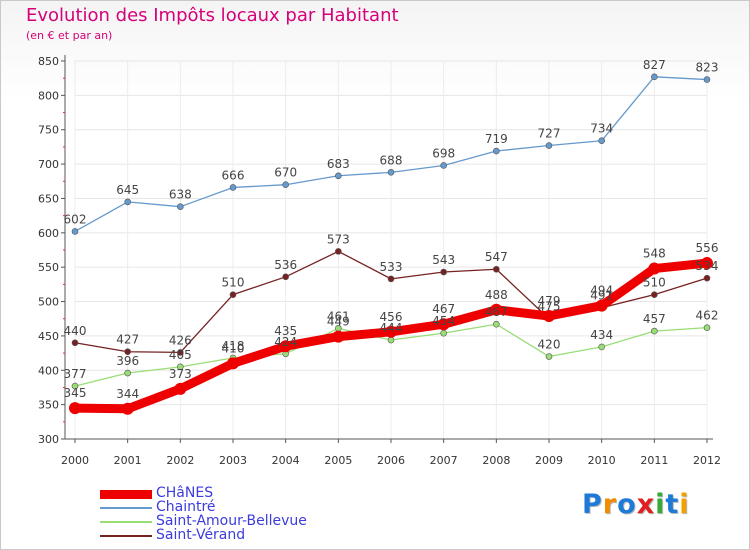 The width and height of the screenshot is (750, 550). What do you see at coordinates (75, 393) in the screenshot?
I see `data-label: 345` at bounding box center [75, 393].